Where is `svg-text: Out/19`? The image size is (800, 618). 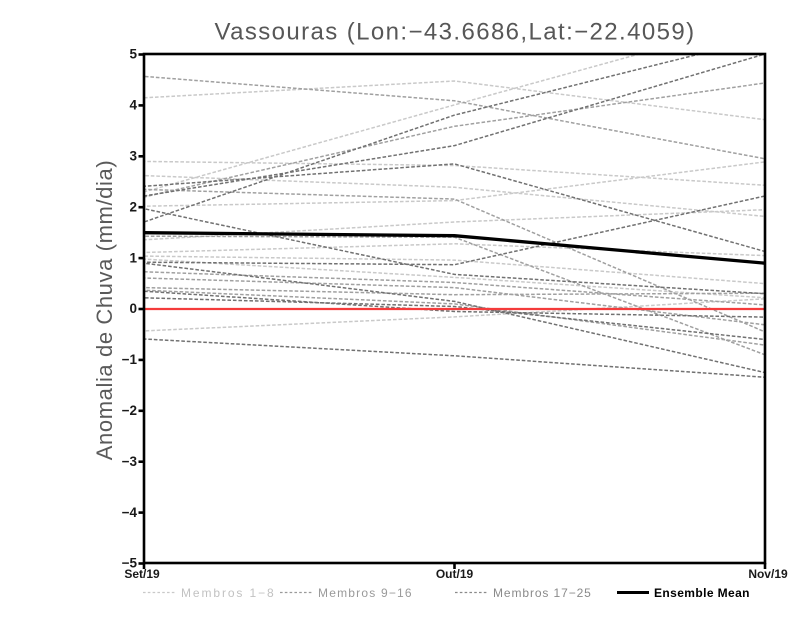
svg-text: Out/19 is located at coordinates (455, 574).